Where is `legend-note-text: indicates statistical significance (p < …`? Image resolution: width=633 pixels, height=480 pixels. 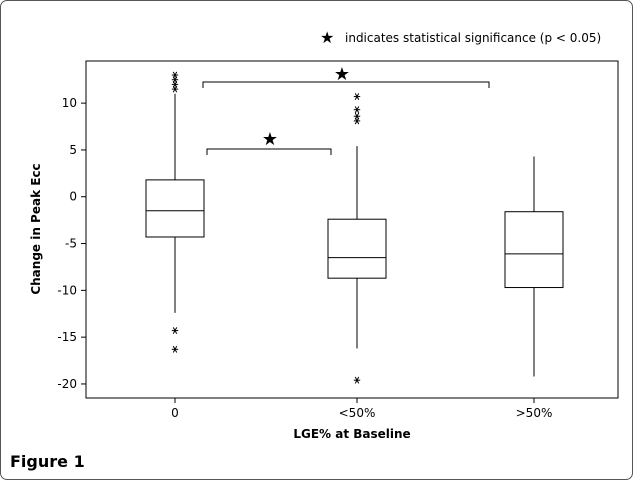
legend-note-text: indicates statistical significance (p < … is located at coordinates (473, 38).